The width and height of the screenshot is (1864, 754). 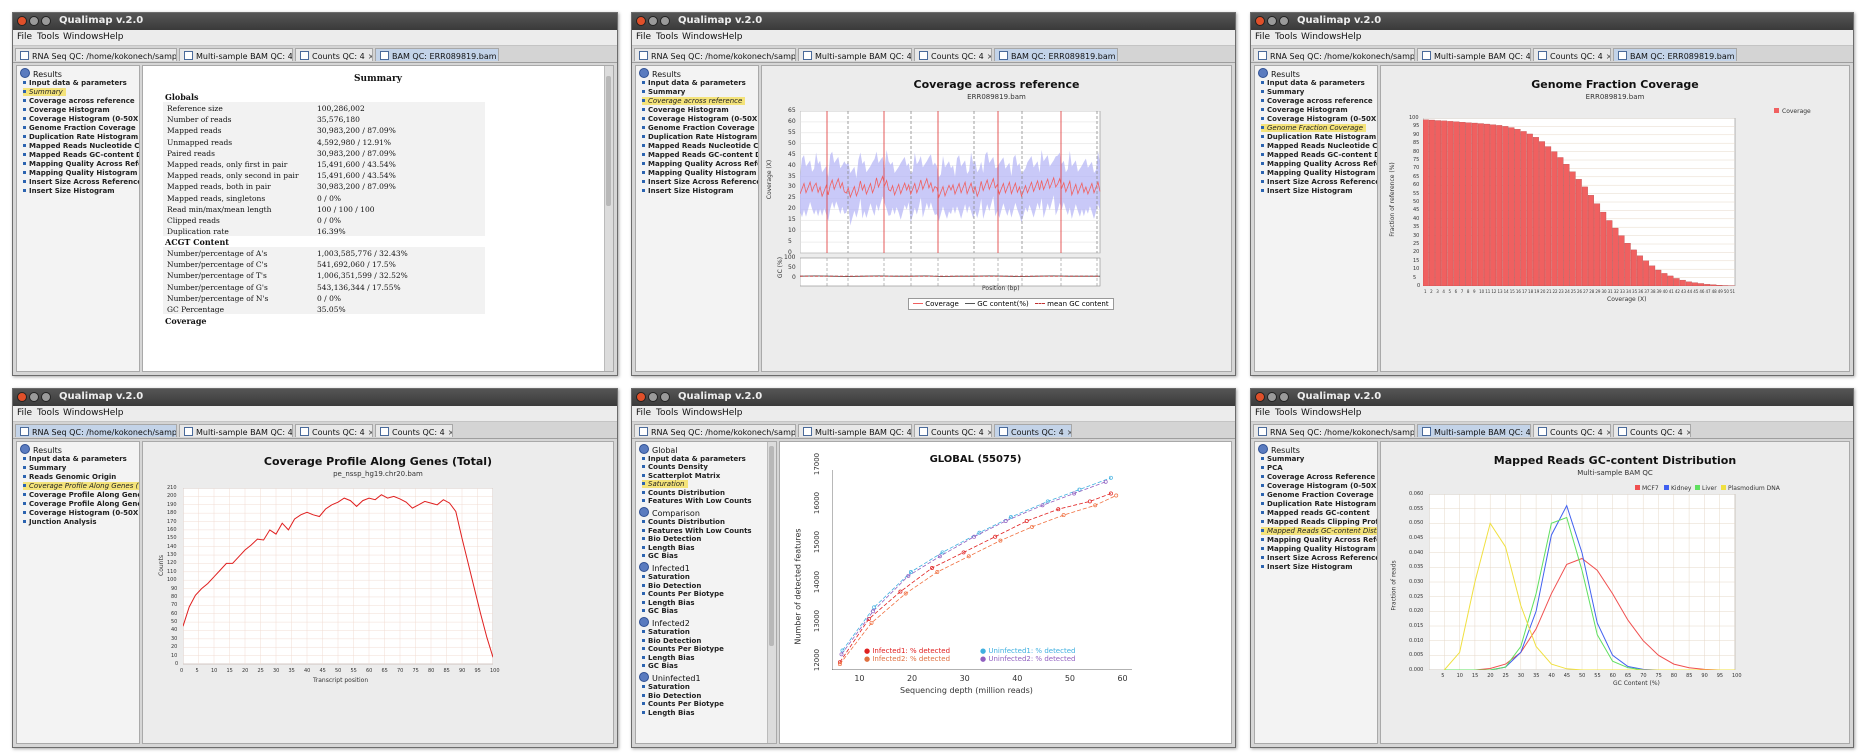 I want to click on group-uninfected1: Uninfected1, so click(x=670, y=677).